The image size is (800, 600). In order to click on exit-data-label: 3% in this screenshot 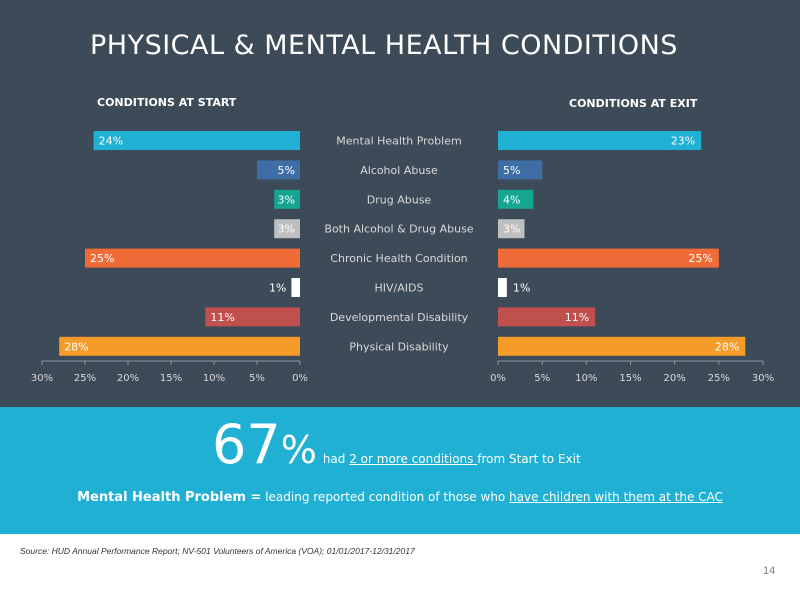, I will do `click(511, 229)`.